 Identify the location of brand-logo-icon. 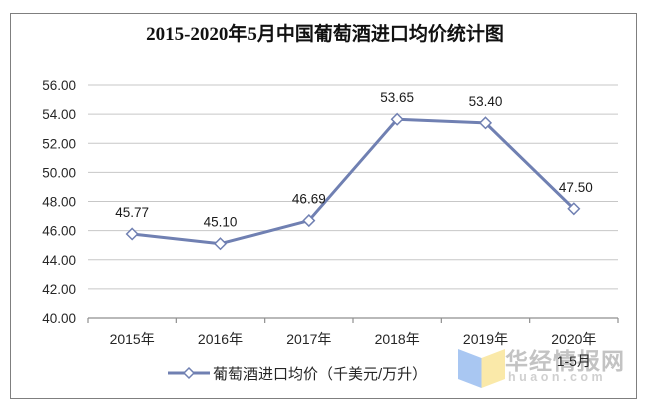
(481, 368).